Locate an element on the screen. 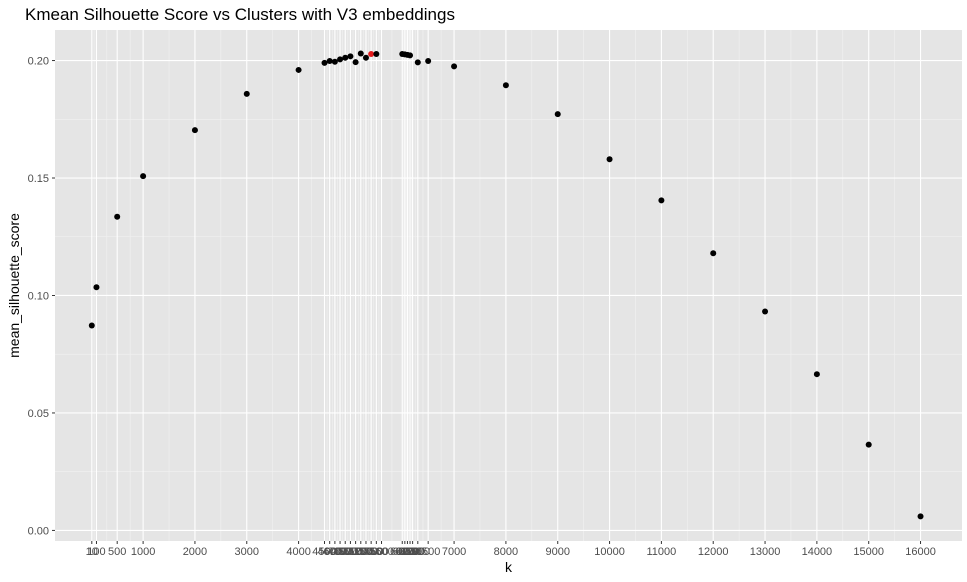  x-tick-label: 4700 is located at coordinates (335, 552).